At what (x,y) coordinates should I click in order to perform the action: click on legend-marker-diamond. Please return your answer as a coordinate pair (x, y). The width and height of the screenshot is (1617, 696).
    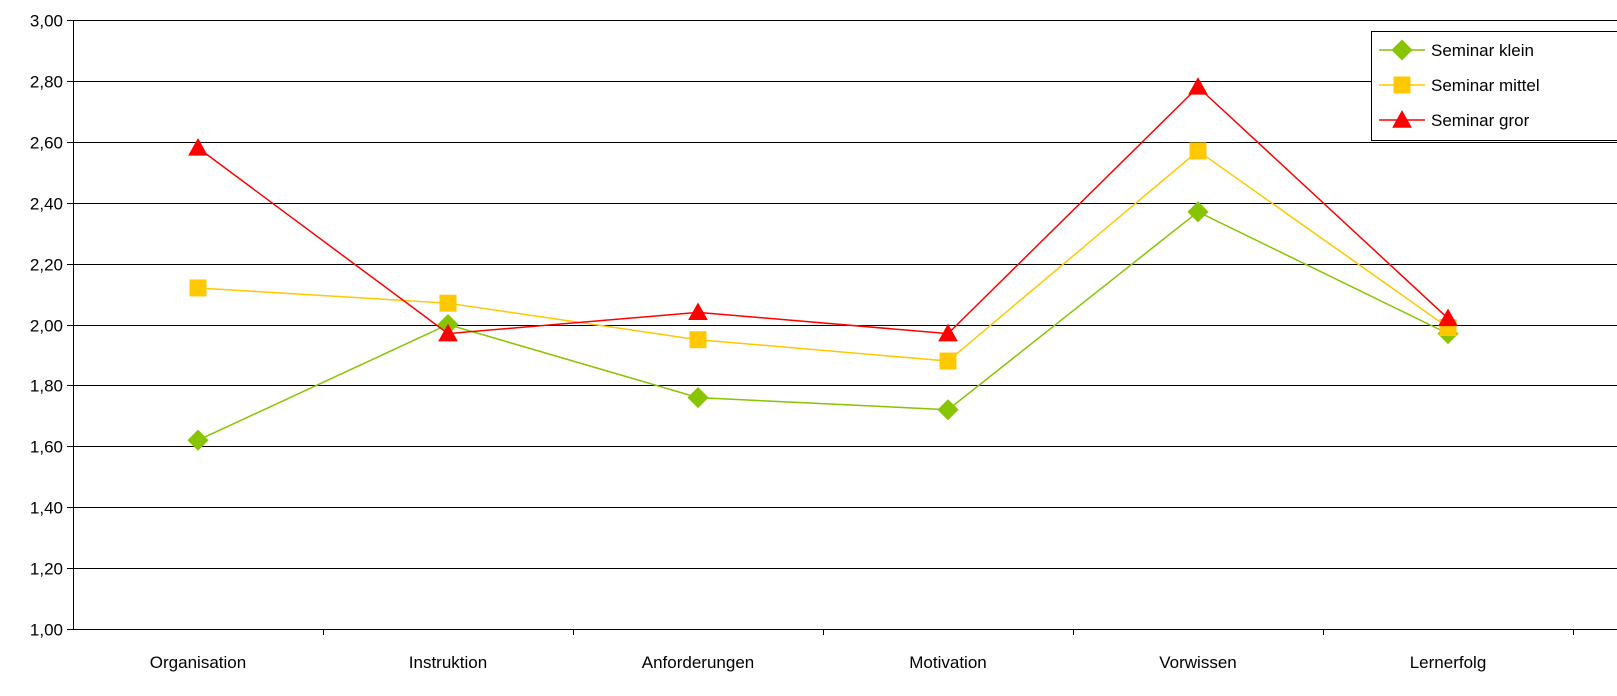
    Looking at the image, I should click on (1402, 50).